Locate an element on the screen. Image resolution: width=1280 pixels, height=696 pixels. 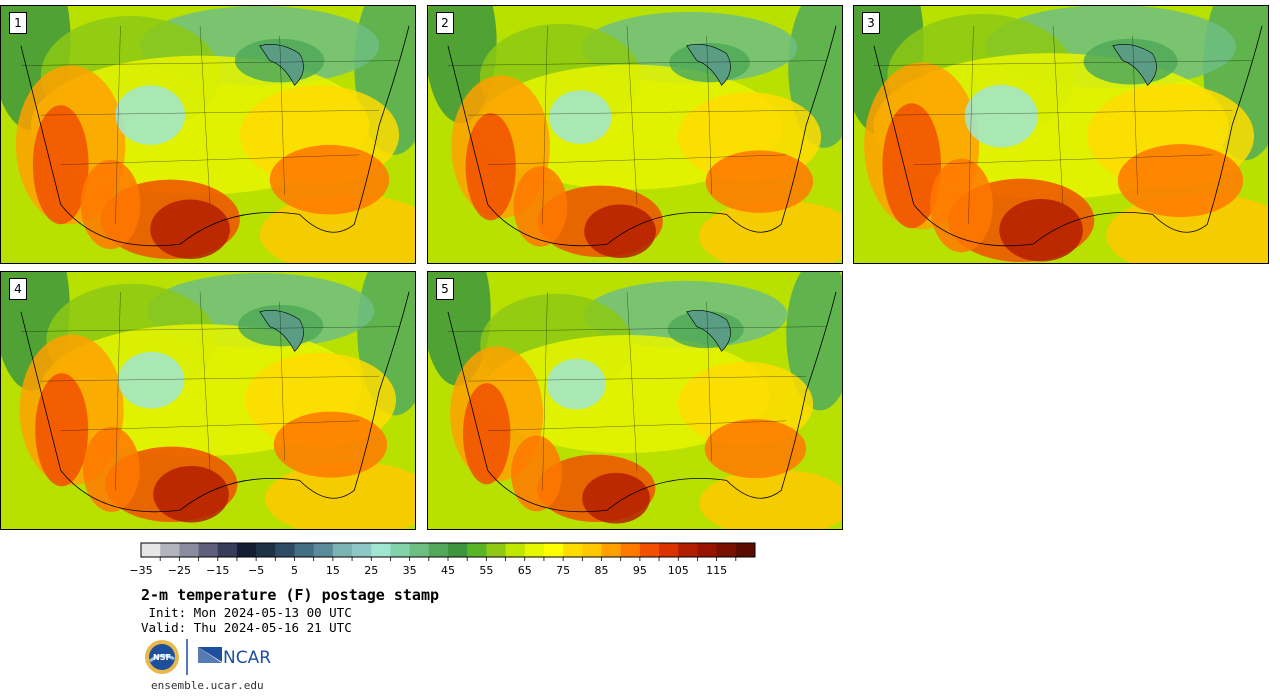
map-panel-2: 2 is located at coordinates (635, 134).